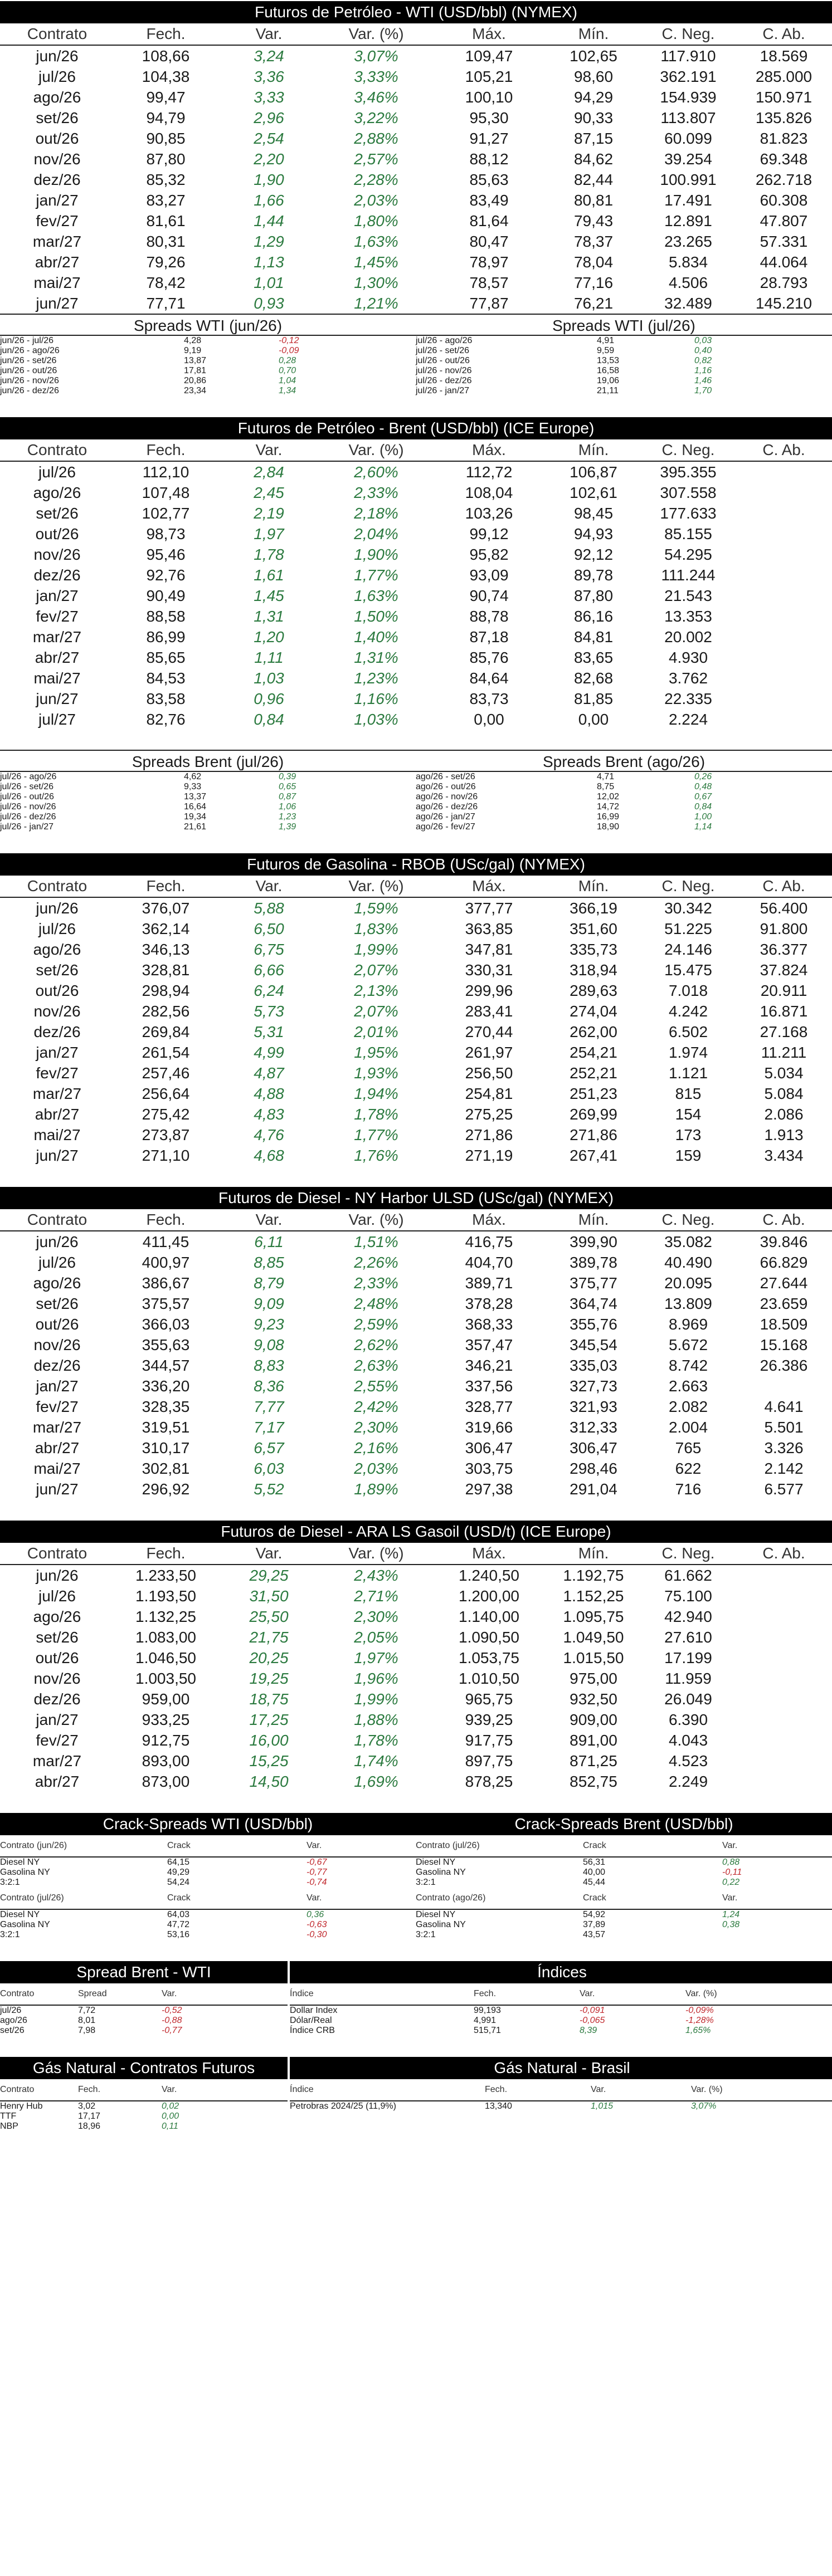 The height and width of the screenshot is (2576, 832). Describe the element at coordinates (376, 1575) in the screenshot. I see `table-cell: 2,43%` at that location.